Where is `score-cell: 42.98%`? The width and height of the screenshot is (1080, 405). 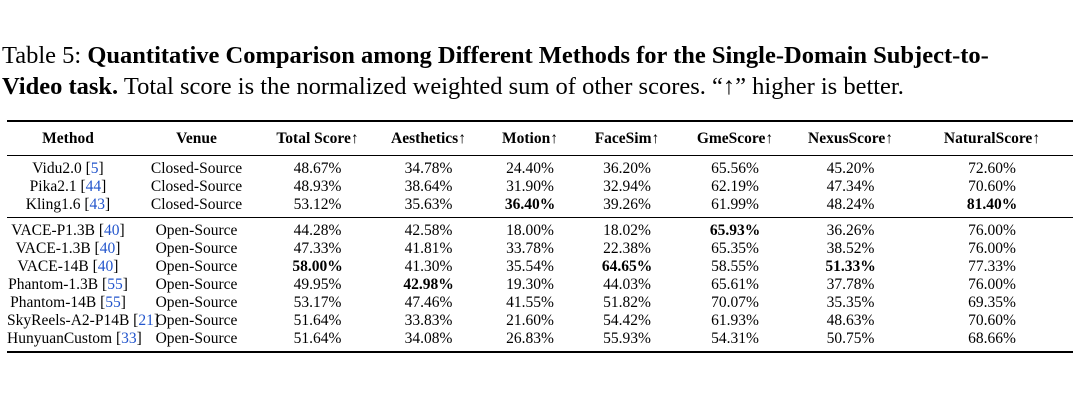 score-cell: 42.98% is located at coordinates (428, 284).